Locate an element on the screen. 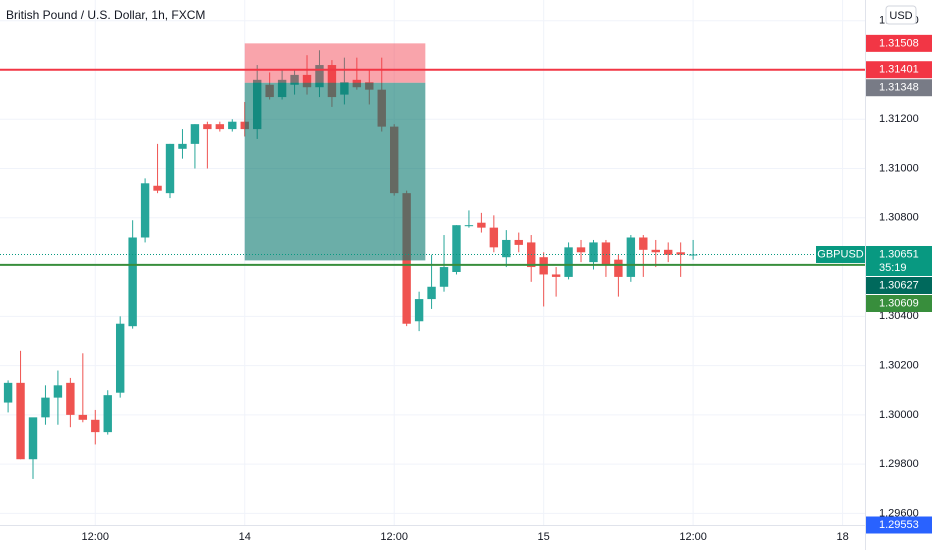  price-tag-label: 1.29553 is located at coordinates (899, 525).